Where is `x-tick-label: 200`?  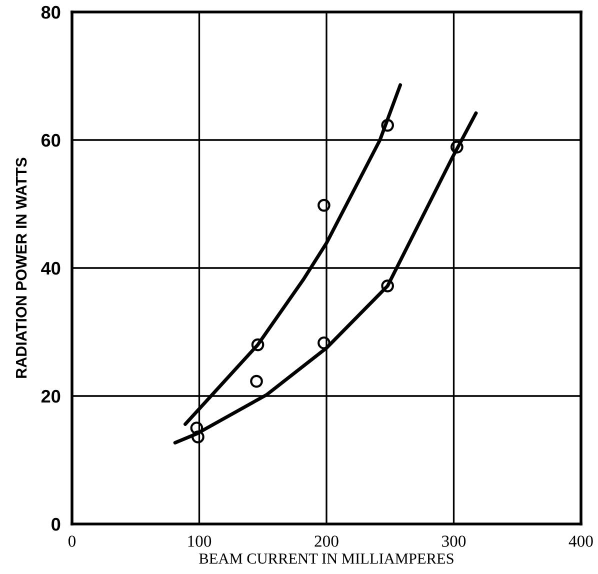 x-tick-label: 200 is located at coordinates (326, 541).